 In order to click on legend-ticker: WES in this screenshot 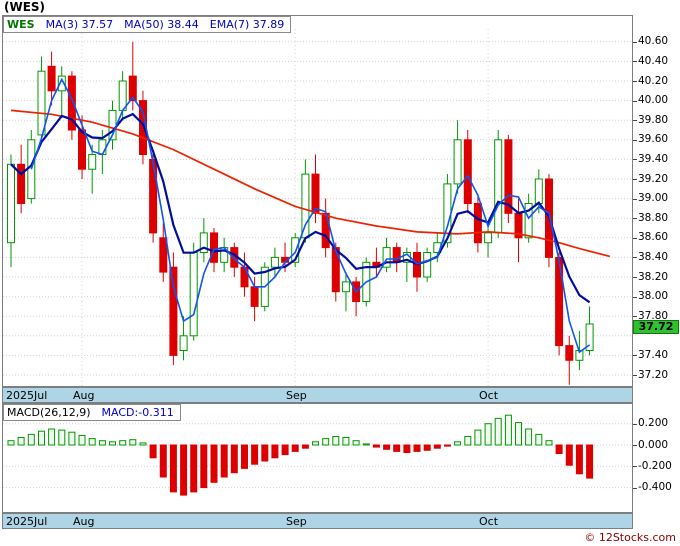, I will do `click(21, 24)`.